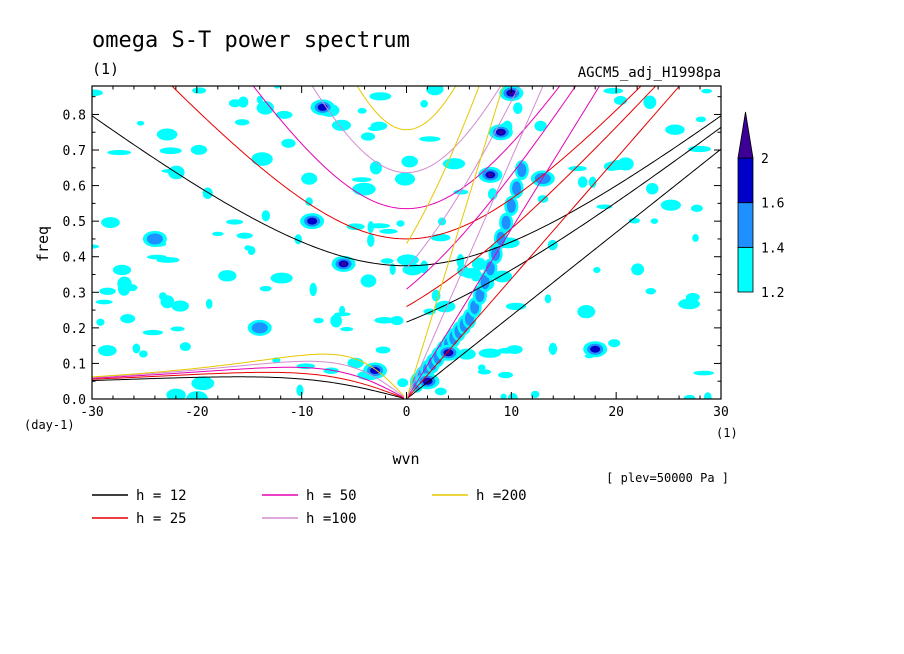  What do you see at coordinates (761, 206) in the screenshot?
I see `colorbar: 1.2 1.4 1.6 2` at bounding box center [761, 206].